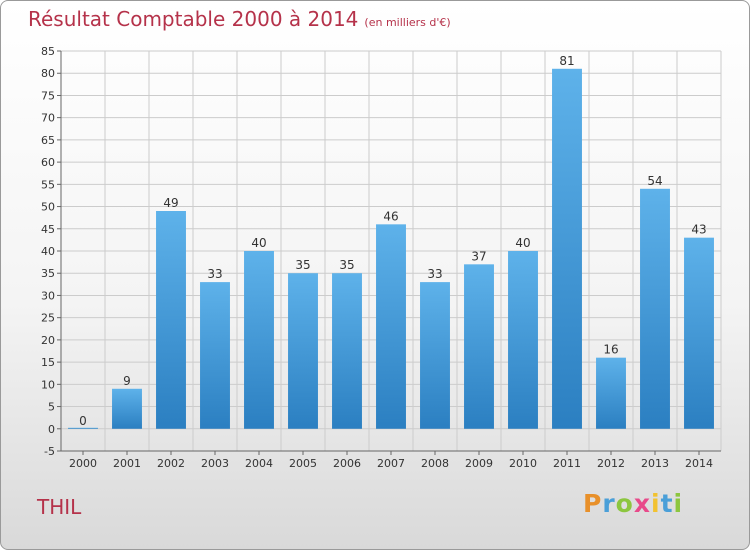  Describe the element at coordinates (48, 362) in the screenshot. I see `y-tick-label: 15` at that location.